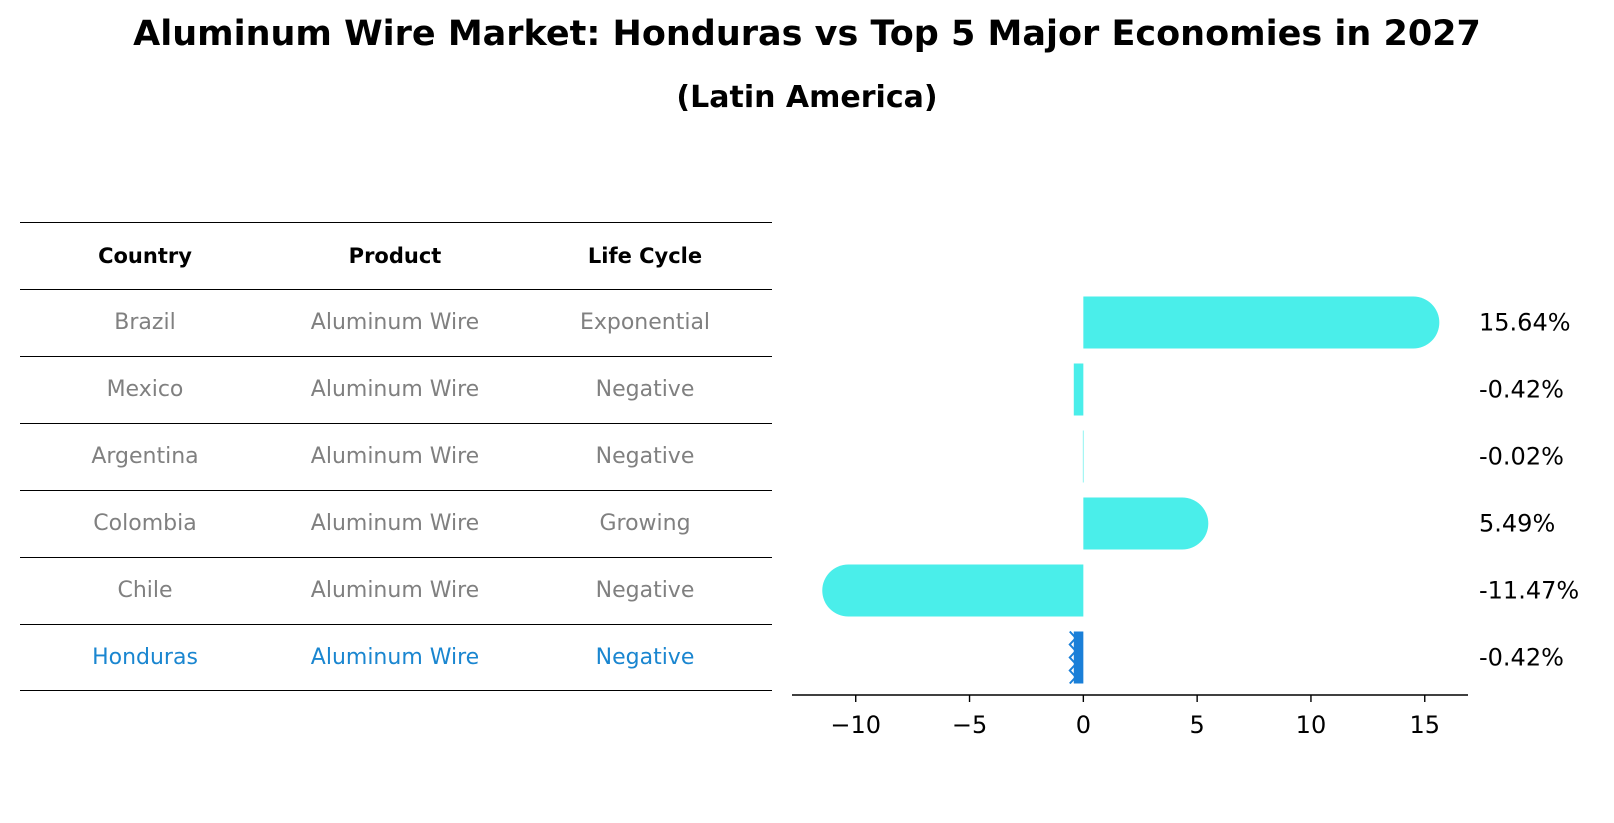  Describe the element at coordinates (645, 256) in the screenshot. I see `header-life-cycle: Life Cycle` at that location.